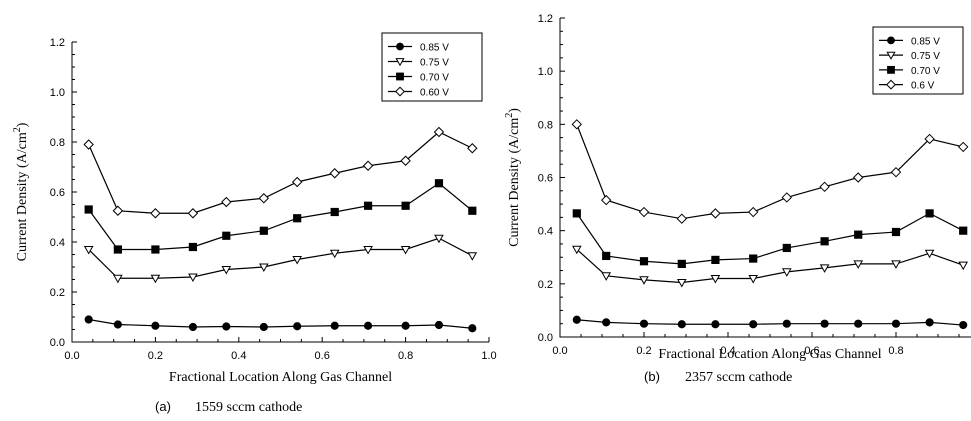 The height and width of the screenshot is (421, 971). Describe the element at coordinates (727, 351) in the screenshot. I see `x-tick-label: 0.4` at that location.